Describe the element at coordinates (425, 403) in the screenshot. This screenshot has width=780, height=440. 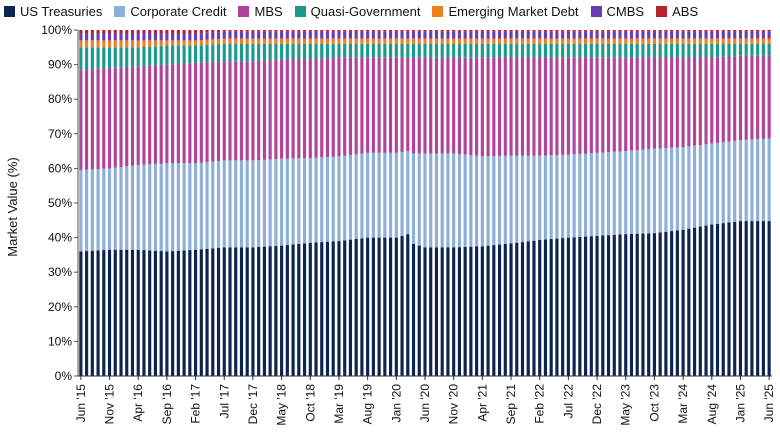
I see `x-tick-label: Jun '20` at that location.